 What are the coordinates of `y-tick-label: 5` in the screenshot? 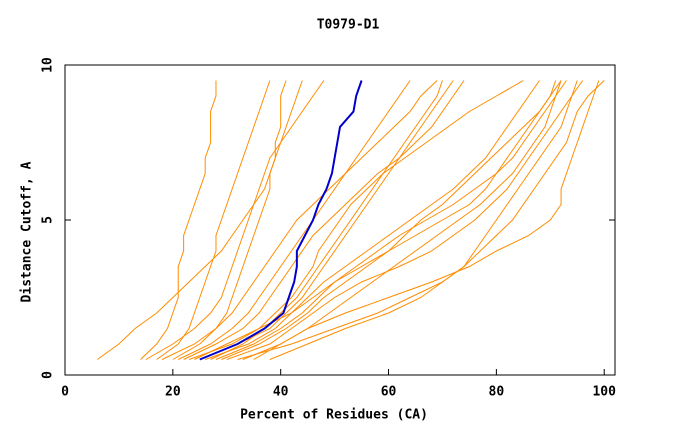 It's located at (48, 220).